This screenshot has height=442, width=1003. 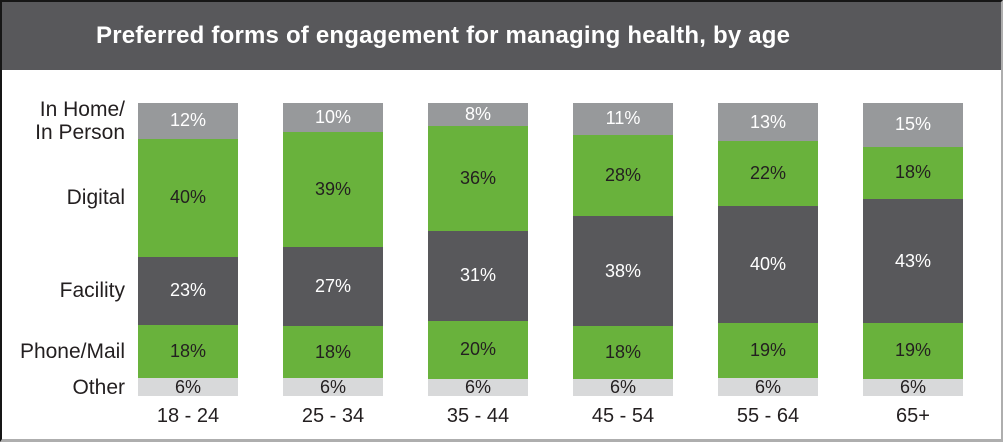 What do you see at coordinates (768, 416) in the screenshot?
I see `x-axis-label: 55 - 64` at bounding box center [768, 416].